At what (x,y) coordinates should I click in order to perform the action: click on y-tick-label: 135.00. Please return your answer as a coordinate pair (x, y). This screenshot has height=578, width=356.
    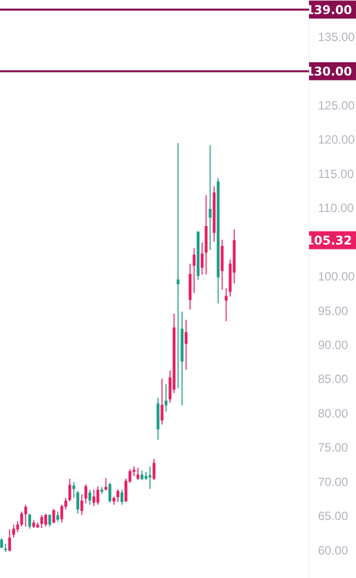
    Looking at the image, I should click on (337, 37).